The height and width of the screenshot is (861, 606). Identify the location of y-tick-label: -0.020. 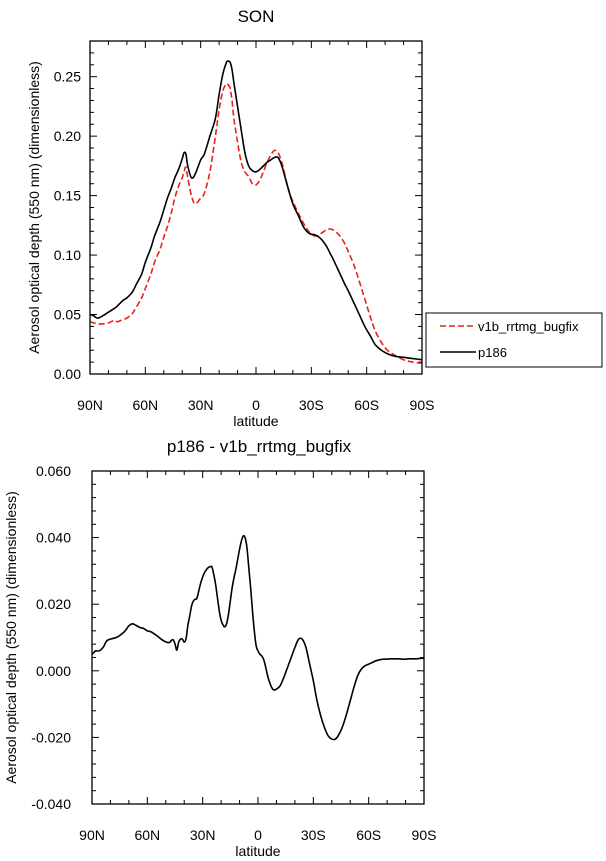
(51, 737).